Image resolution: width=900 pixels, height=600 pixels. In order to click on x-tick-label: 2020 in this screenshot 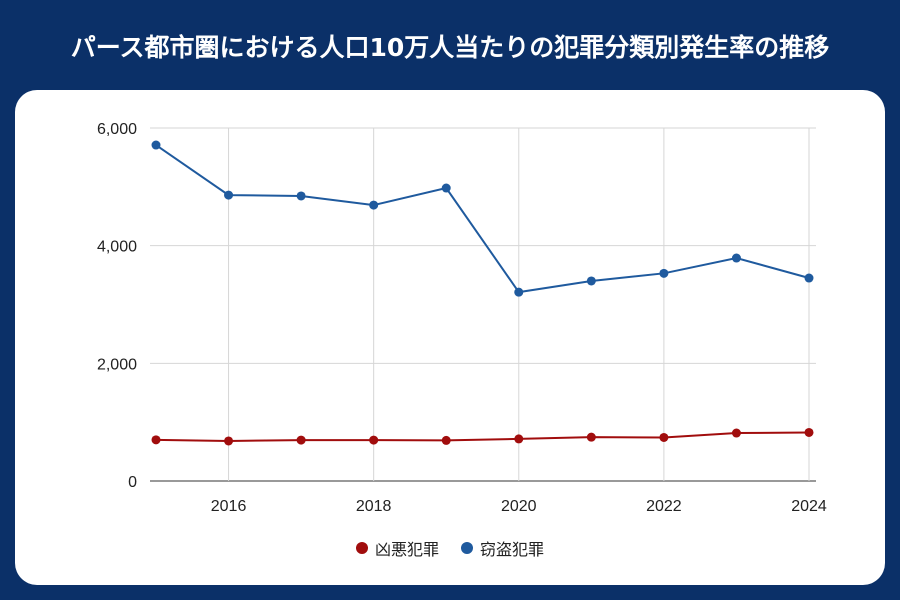, I will do `click(519, 506)`.